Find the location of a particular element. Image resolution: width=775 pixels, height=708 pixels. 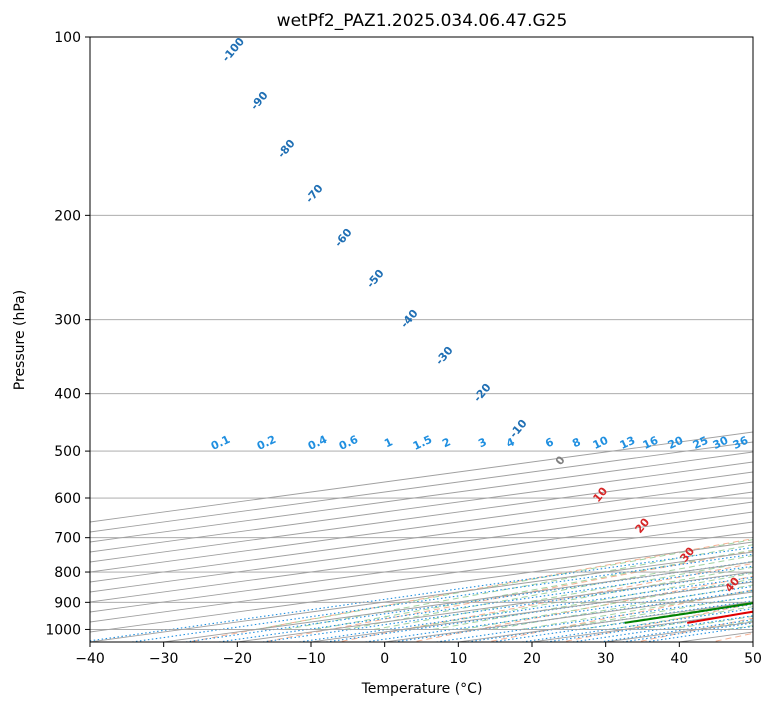

x-tick-label: 30 is located at coordinates (606, 659).